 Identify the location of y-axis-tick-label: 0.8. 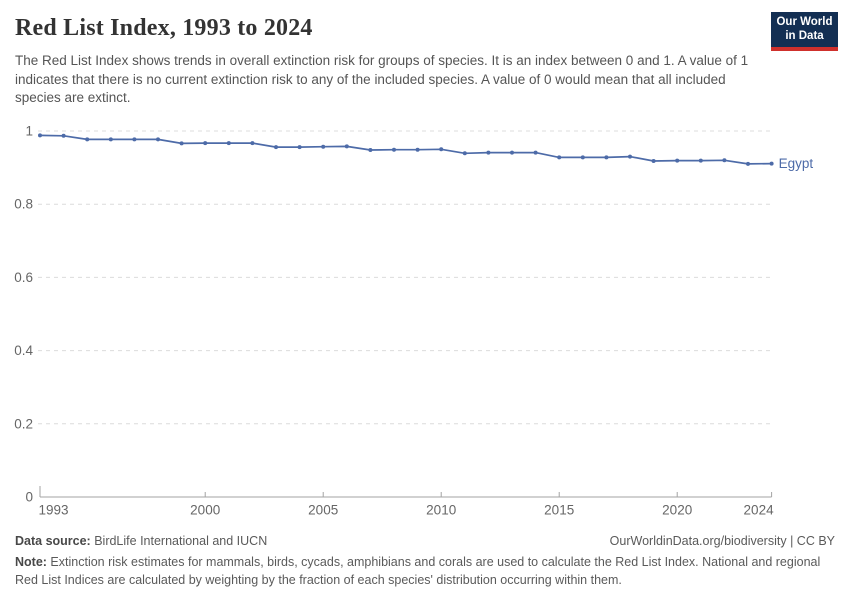
(23, 204).